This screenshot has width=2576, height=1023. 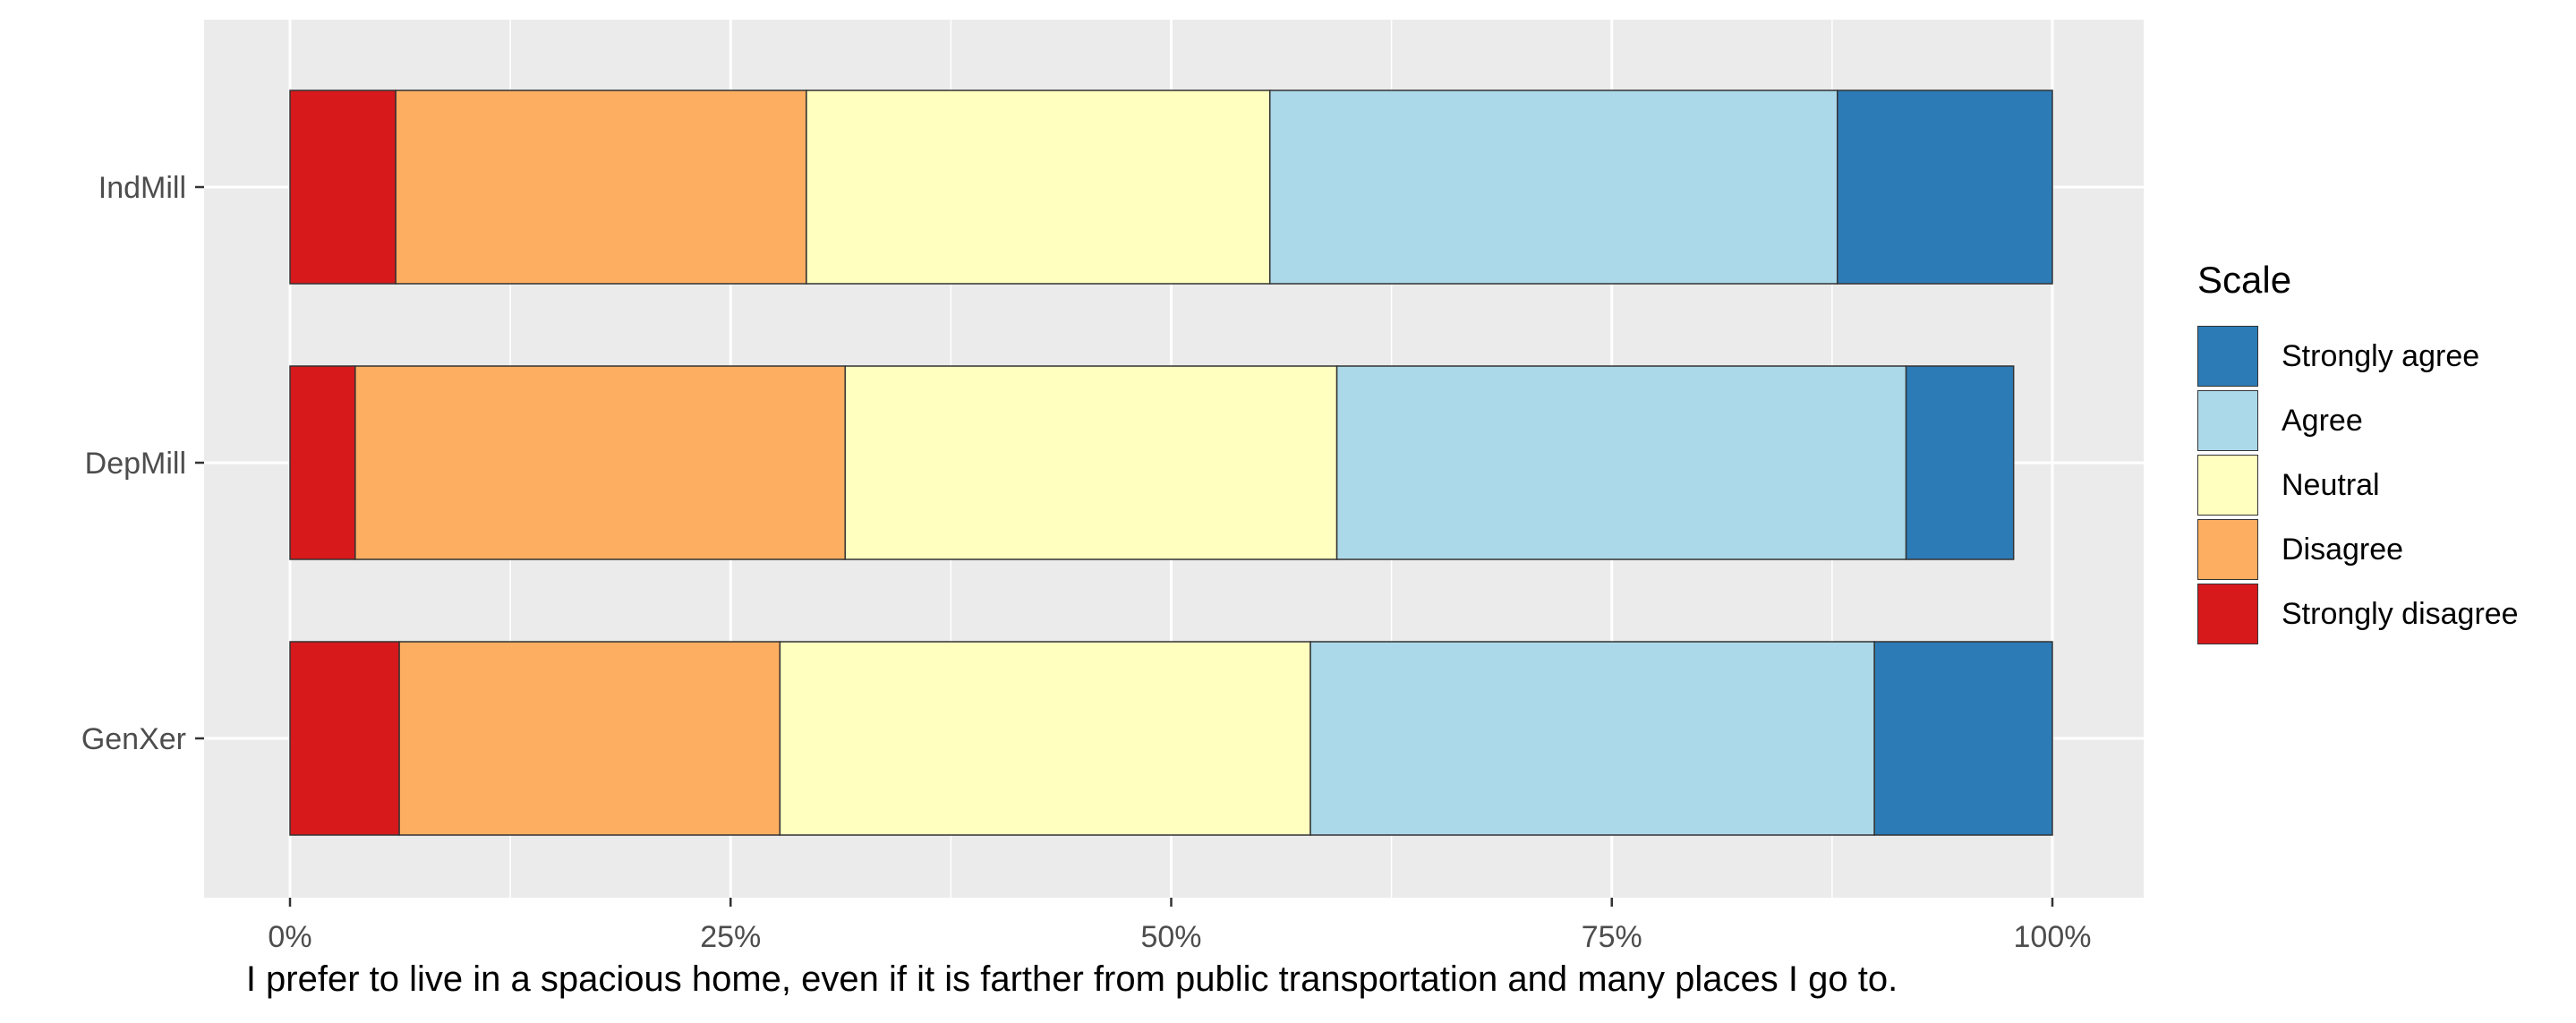 What do you see at coordinates (1170, 937) in the screenshot?
I see `x-tick-label: 50%` at bounding box center [1170, 937].